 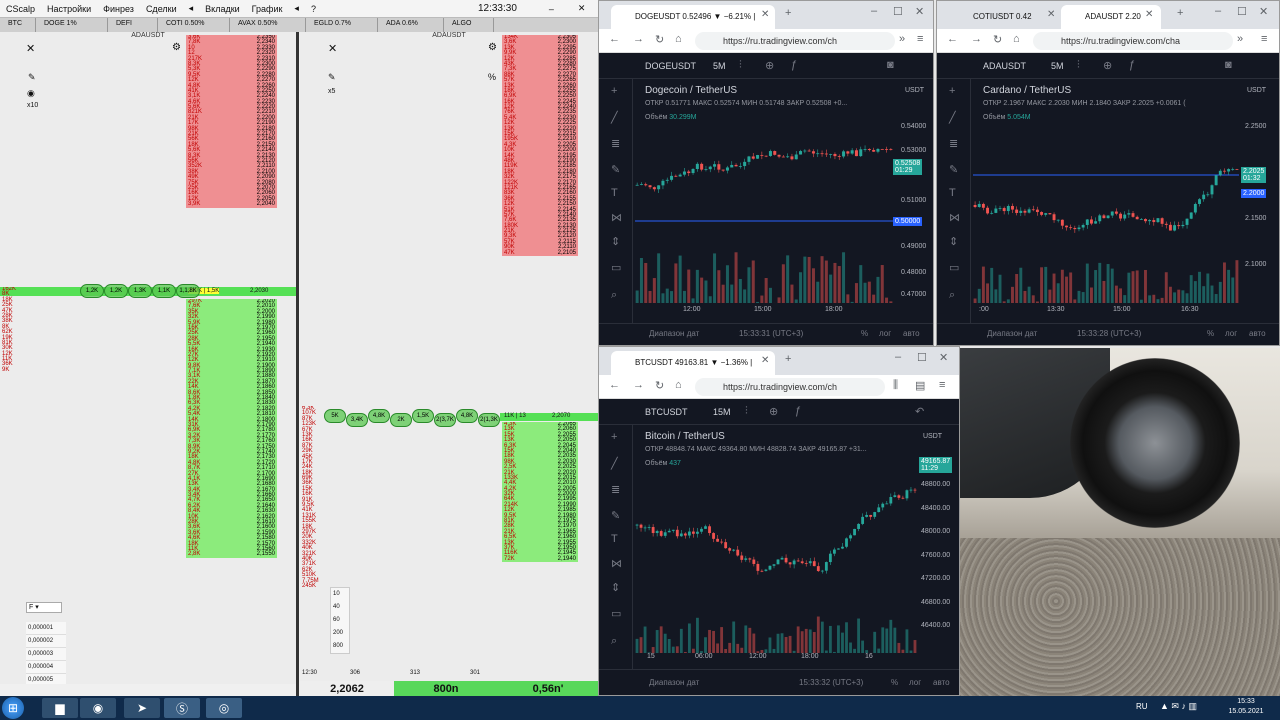 I want to click on camera-icon: ◙, so click(x=1228, y=65).